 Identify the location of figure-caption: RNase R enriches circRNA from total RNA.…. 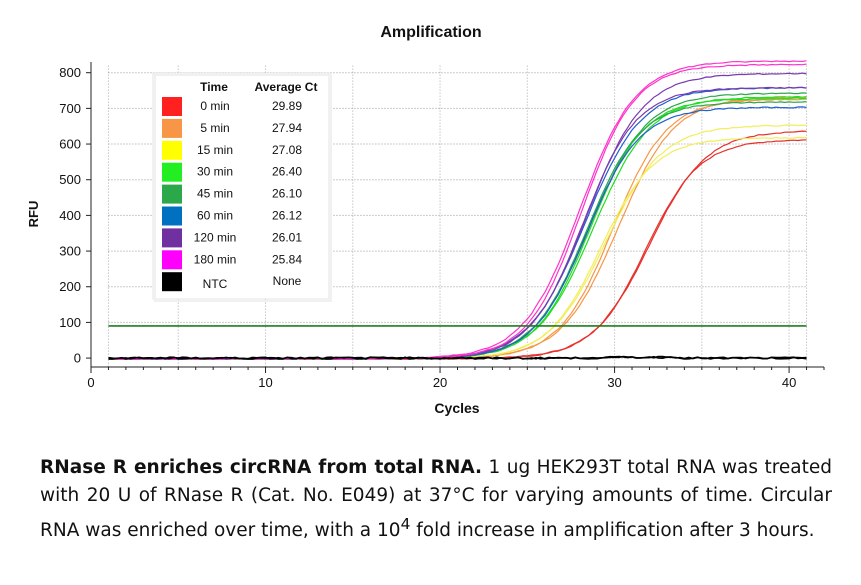
(436, 499).